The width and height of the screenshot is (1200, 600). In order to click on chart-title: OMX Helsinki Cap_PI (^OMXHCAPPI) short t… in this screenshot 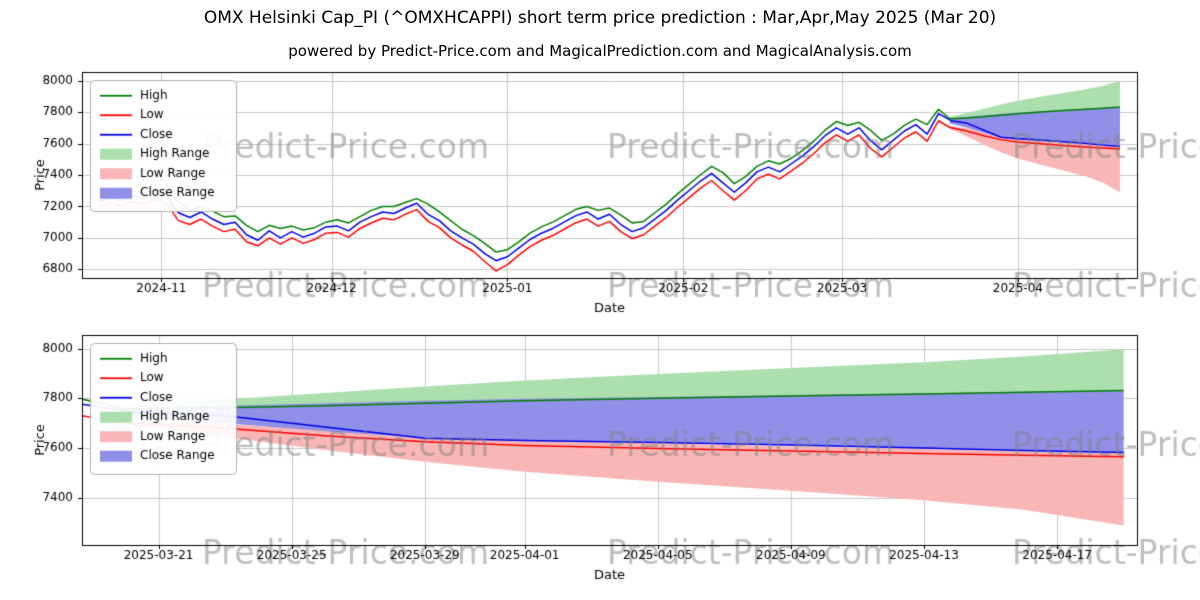, I will do `click(600, 18)`.